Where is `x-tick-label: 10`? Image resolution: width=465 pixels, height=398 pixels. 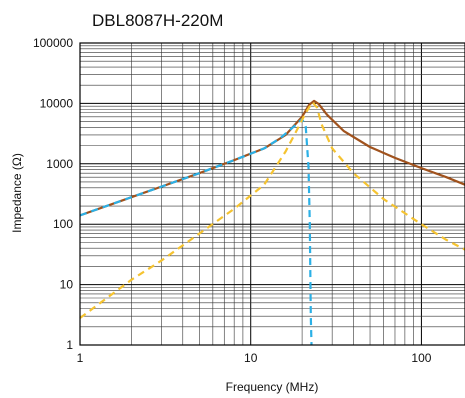 x-tick-label: 10 is located at coordinates (251, 358).